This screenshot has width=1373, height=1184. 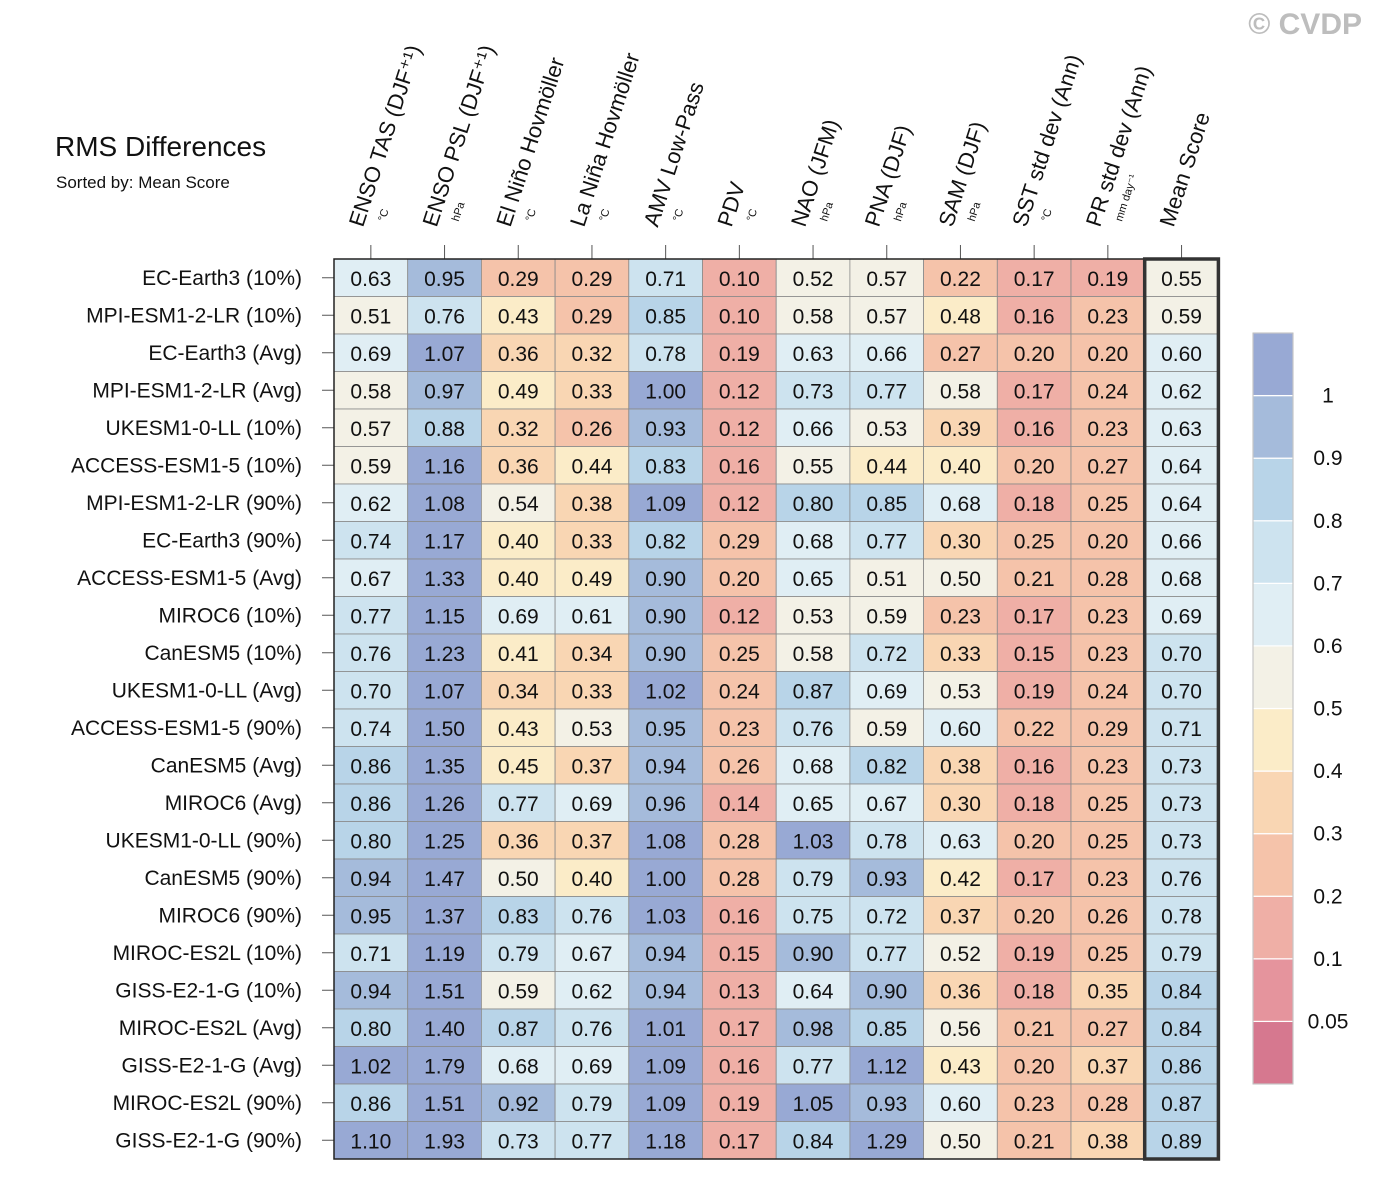 What do you see at coordinates (1181, 766) in the screenshot?
I see `cell-value: 0.73` at bounding box center [1181, 766].